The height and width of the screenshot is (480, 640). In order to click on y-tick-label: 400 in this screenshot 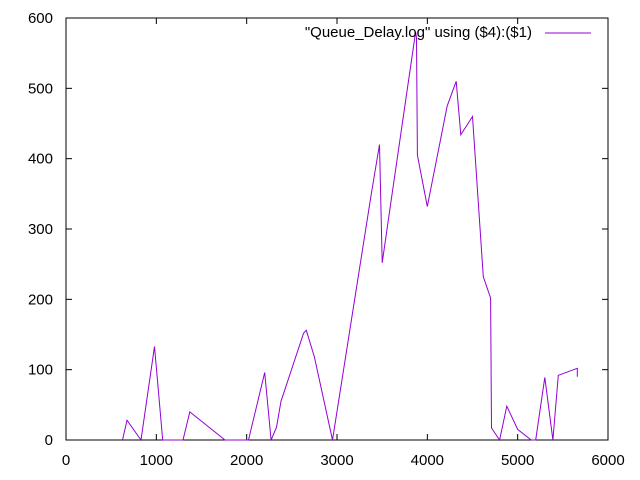, I will do `click(40, 159)`.